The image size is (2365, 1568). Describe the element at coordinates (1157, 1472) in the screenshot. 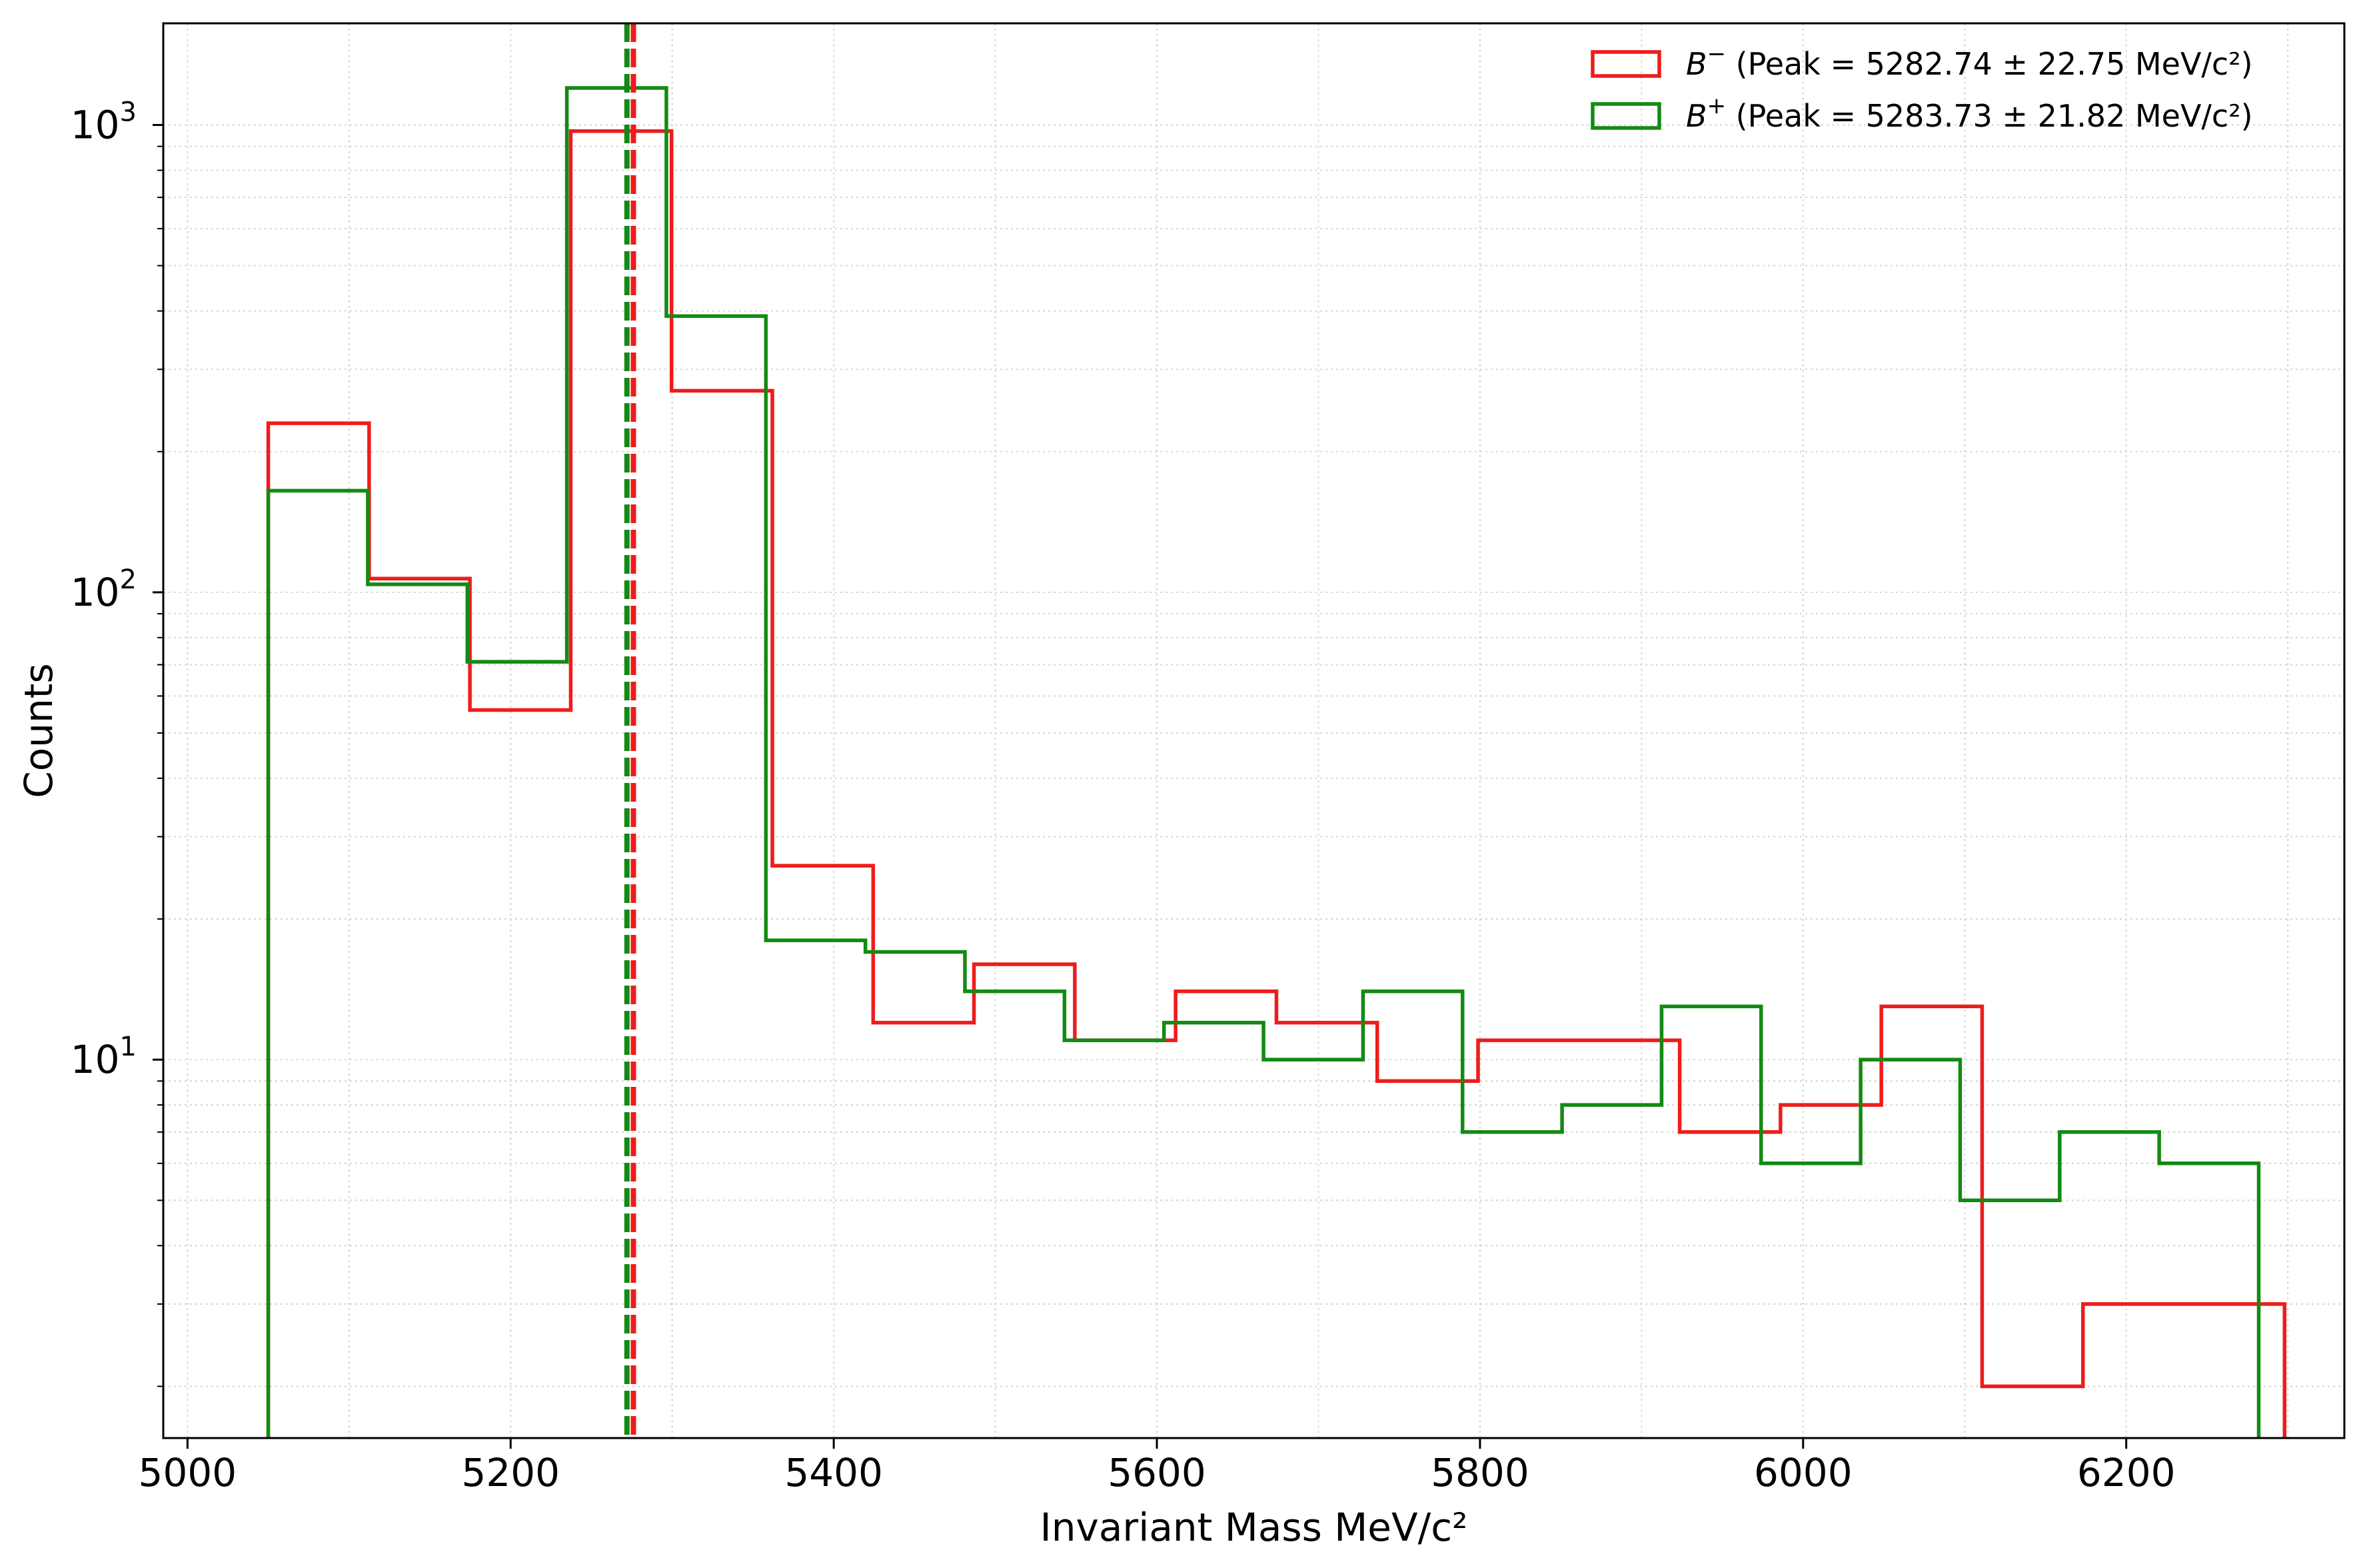

I see `x-tick-label: 5600` at that location.